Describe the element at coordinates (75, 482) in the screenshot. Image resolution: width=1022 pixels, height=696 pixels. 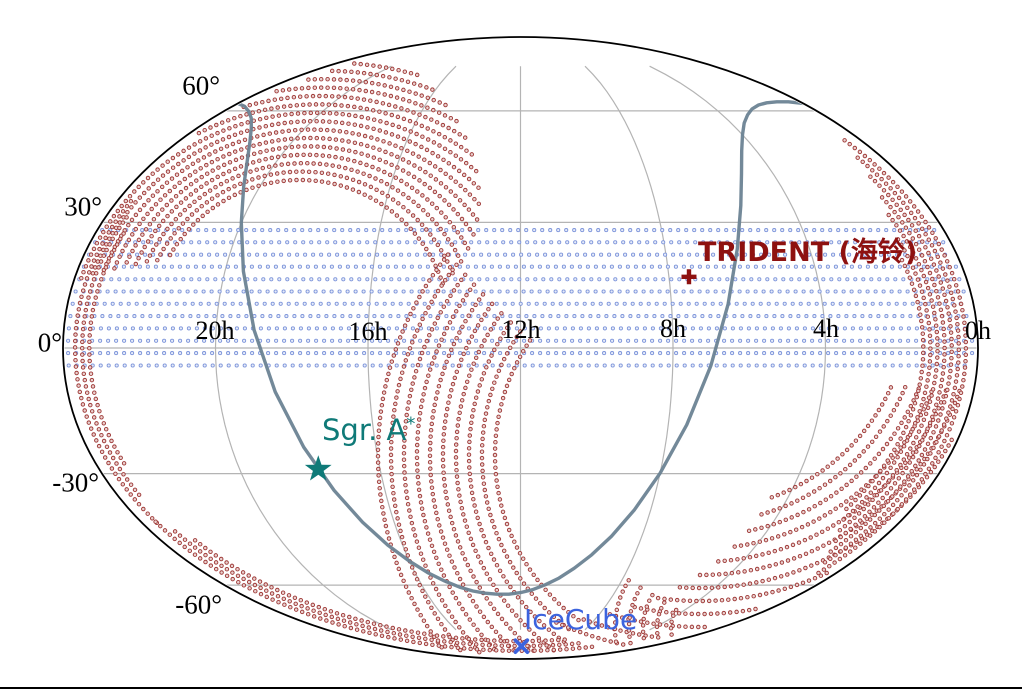
I see `dec-label-m30: -30°` at that location.